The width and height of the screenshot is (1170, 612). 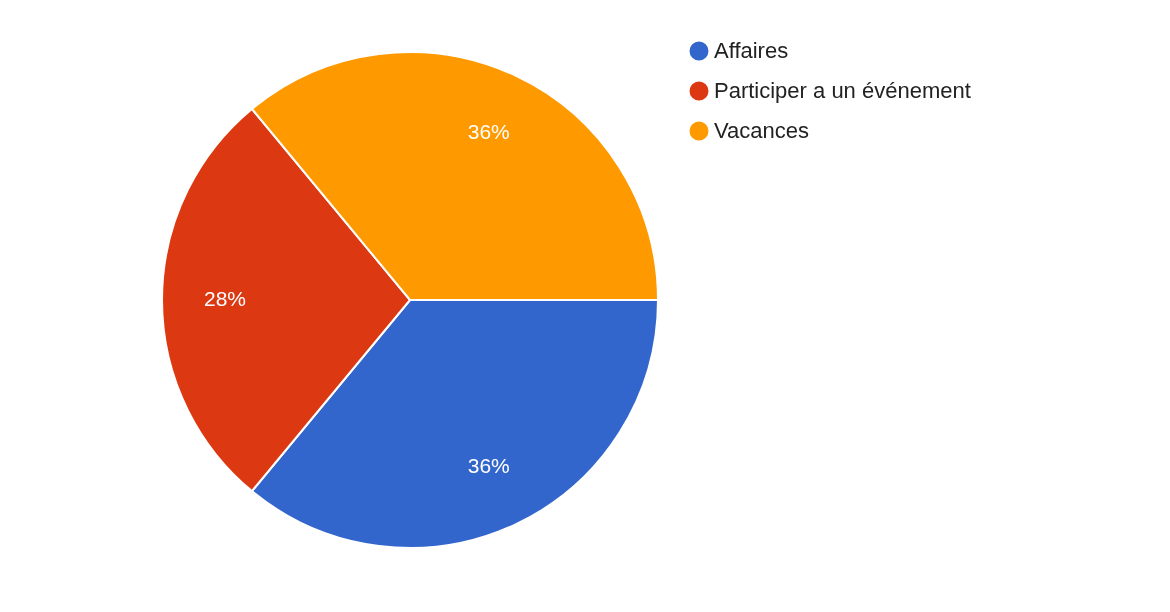 What do you see at coordinates (751, 50) in the screenshot?
I see `legend-label: Affaires` at bounding box center [751, 50].